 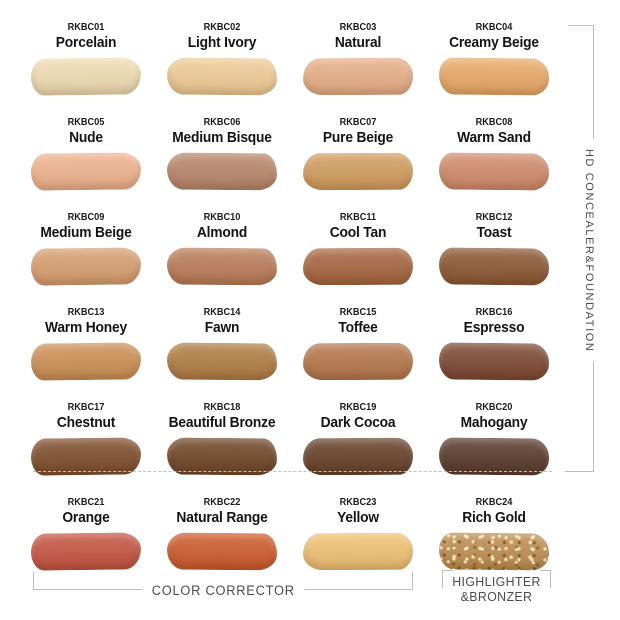 I want to click on swatch-cell: RKBC24 Rich Gold, so click(x=494, y=536).